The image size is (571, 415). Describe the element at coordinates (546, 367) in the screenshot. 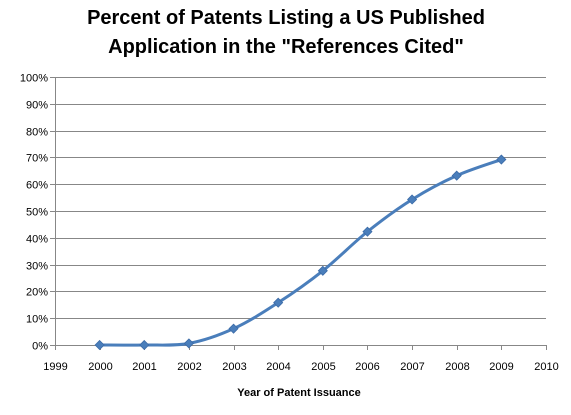

I see `x-tick-label: 2010` at that location.